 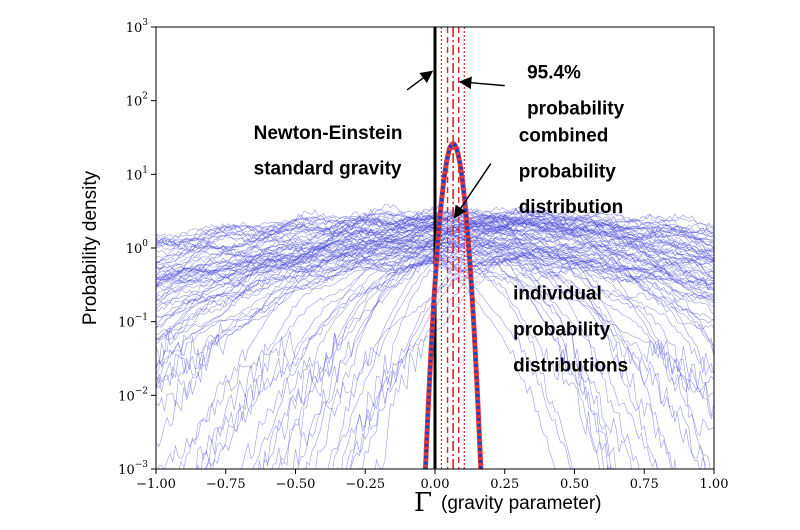 I want to click on y-tick-label: 10⁰, so click(x=137, y=248).